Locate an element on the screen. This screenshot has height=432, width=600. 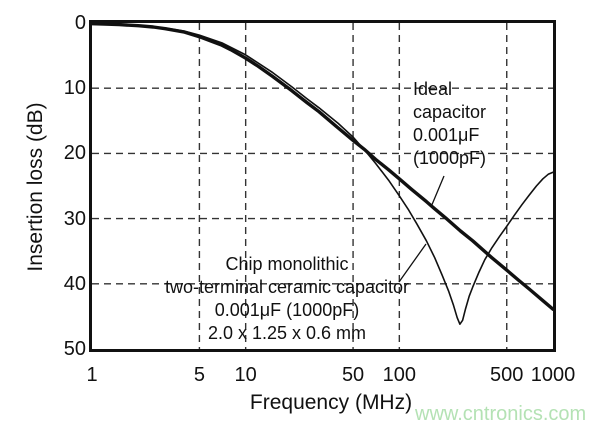
x-tick-label: 100 is located at coordinates (399, 375).